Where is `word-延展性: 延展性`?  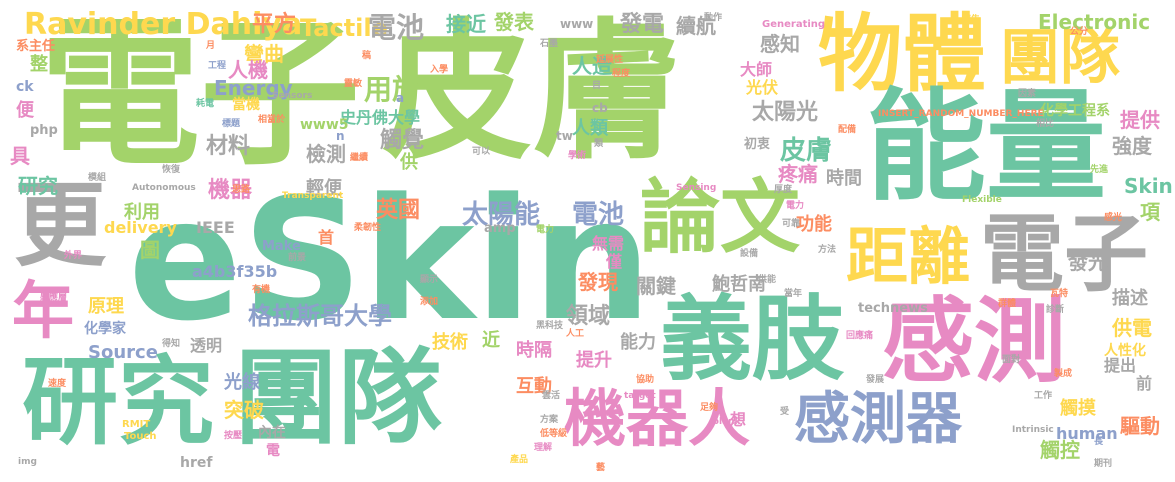
word-延展性: 延展性 is located at coordinates (609, 60).